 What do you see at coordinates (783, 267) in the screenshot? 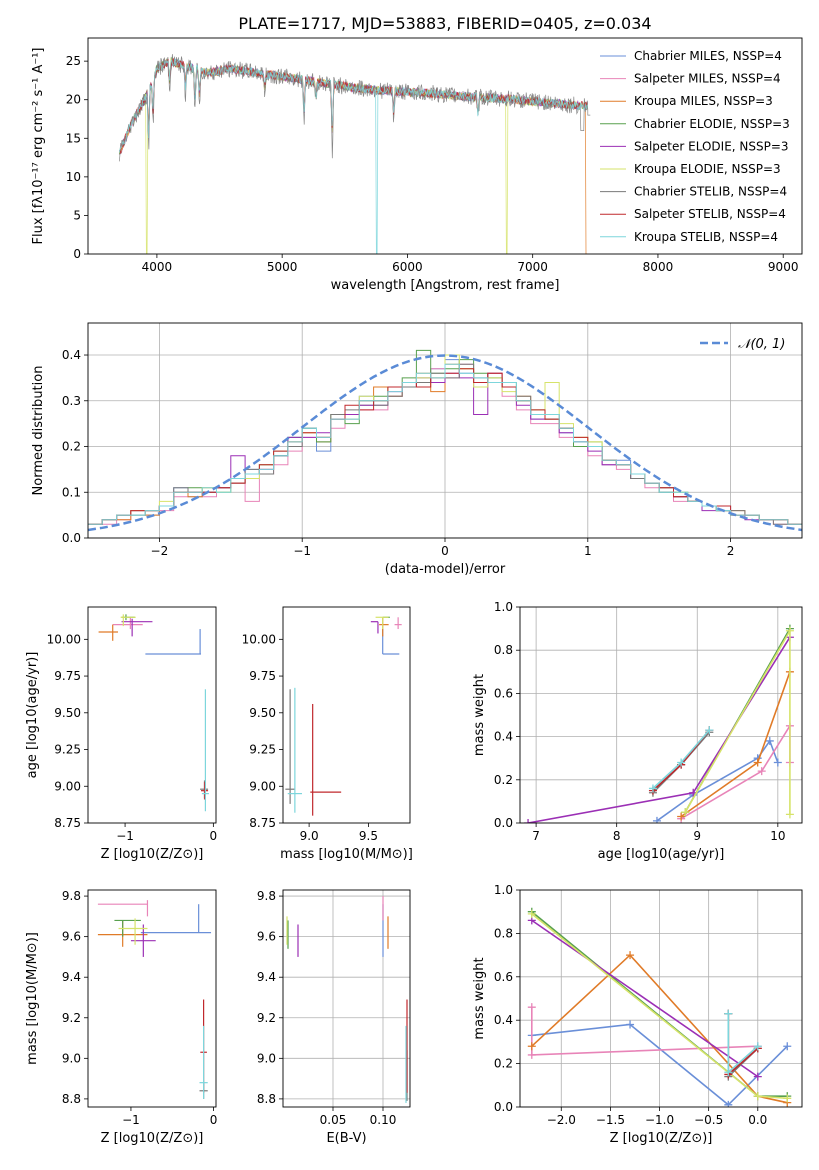
I see `x-tick-label: 9000` at bounding box center [783, 267].